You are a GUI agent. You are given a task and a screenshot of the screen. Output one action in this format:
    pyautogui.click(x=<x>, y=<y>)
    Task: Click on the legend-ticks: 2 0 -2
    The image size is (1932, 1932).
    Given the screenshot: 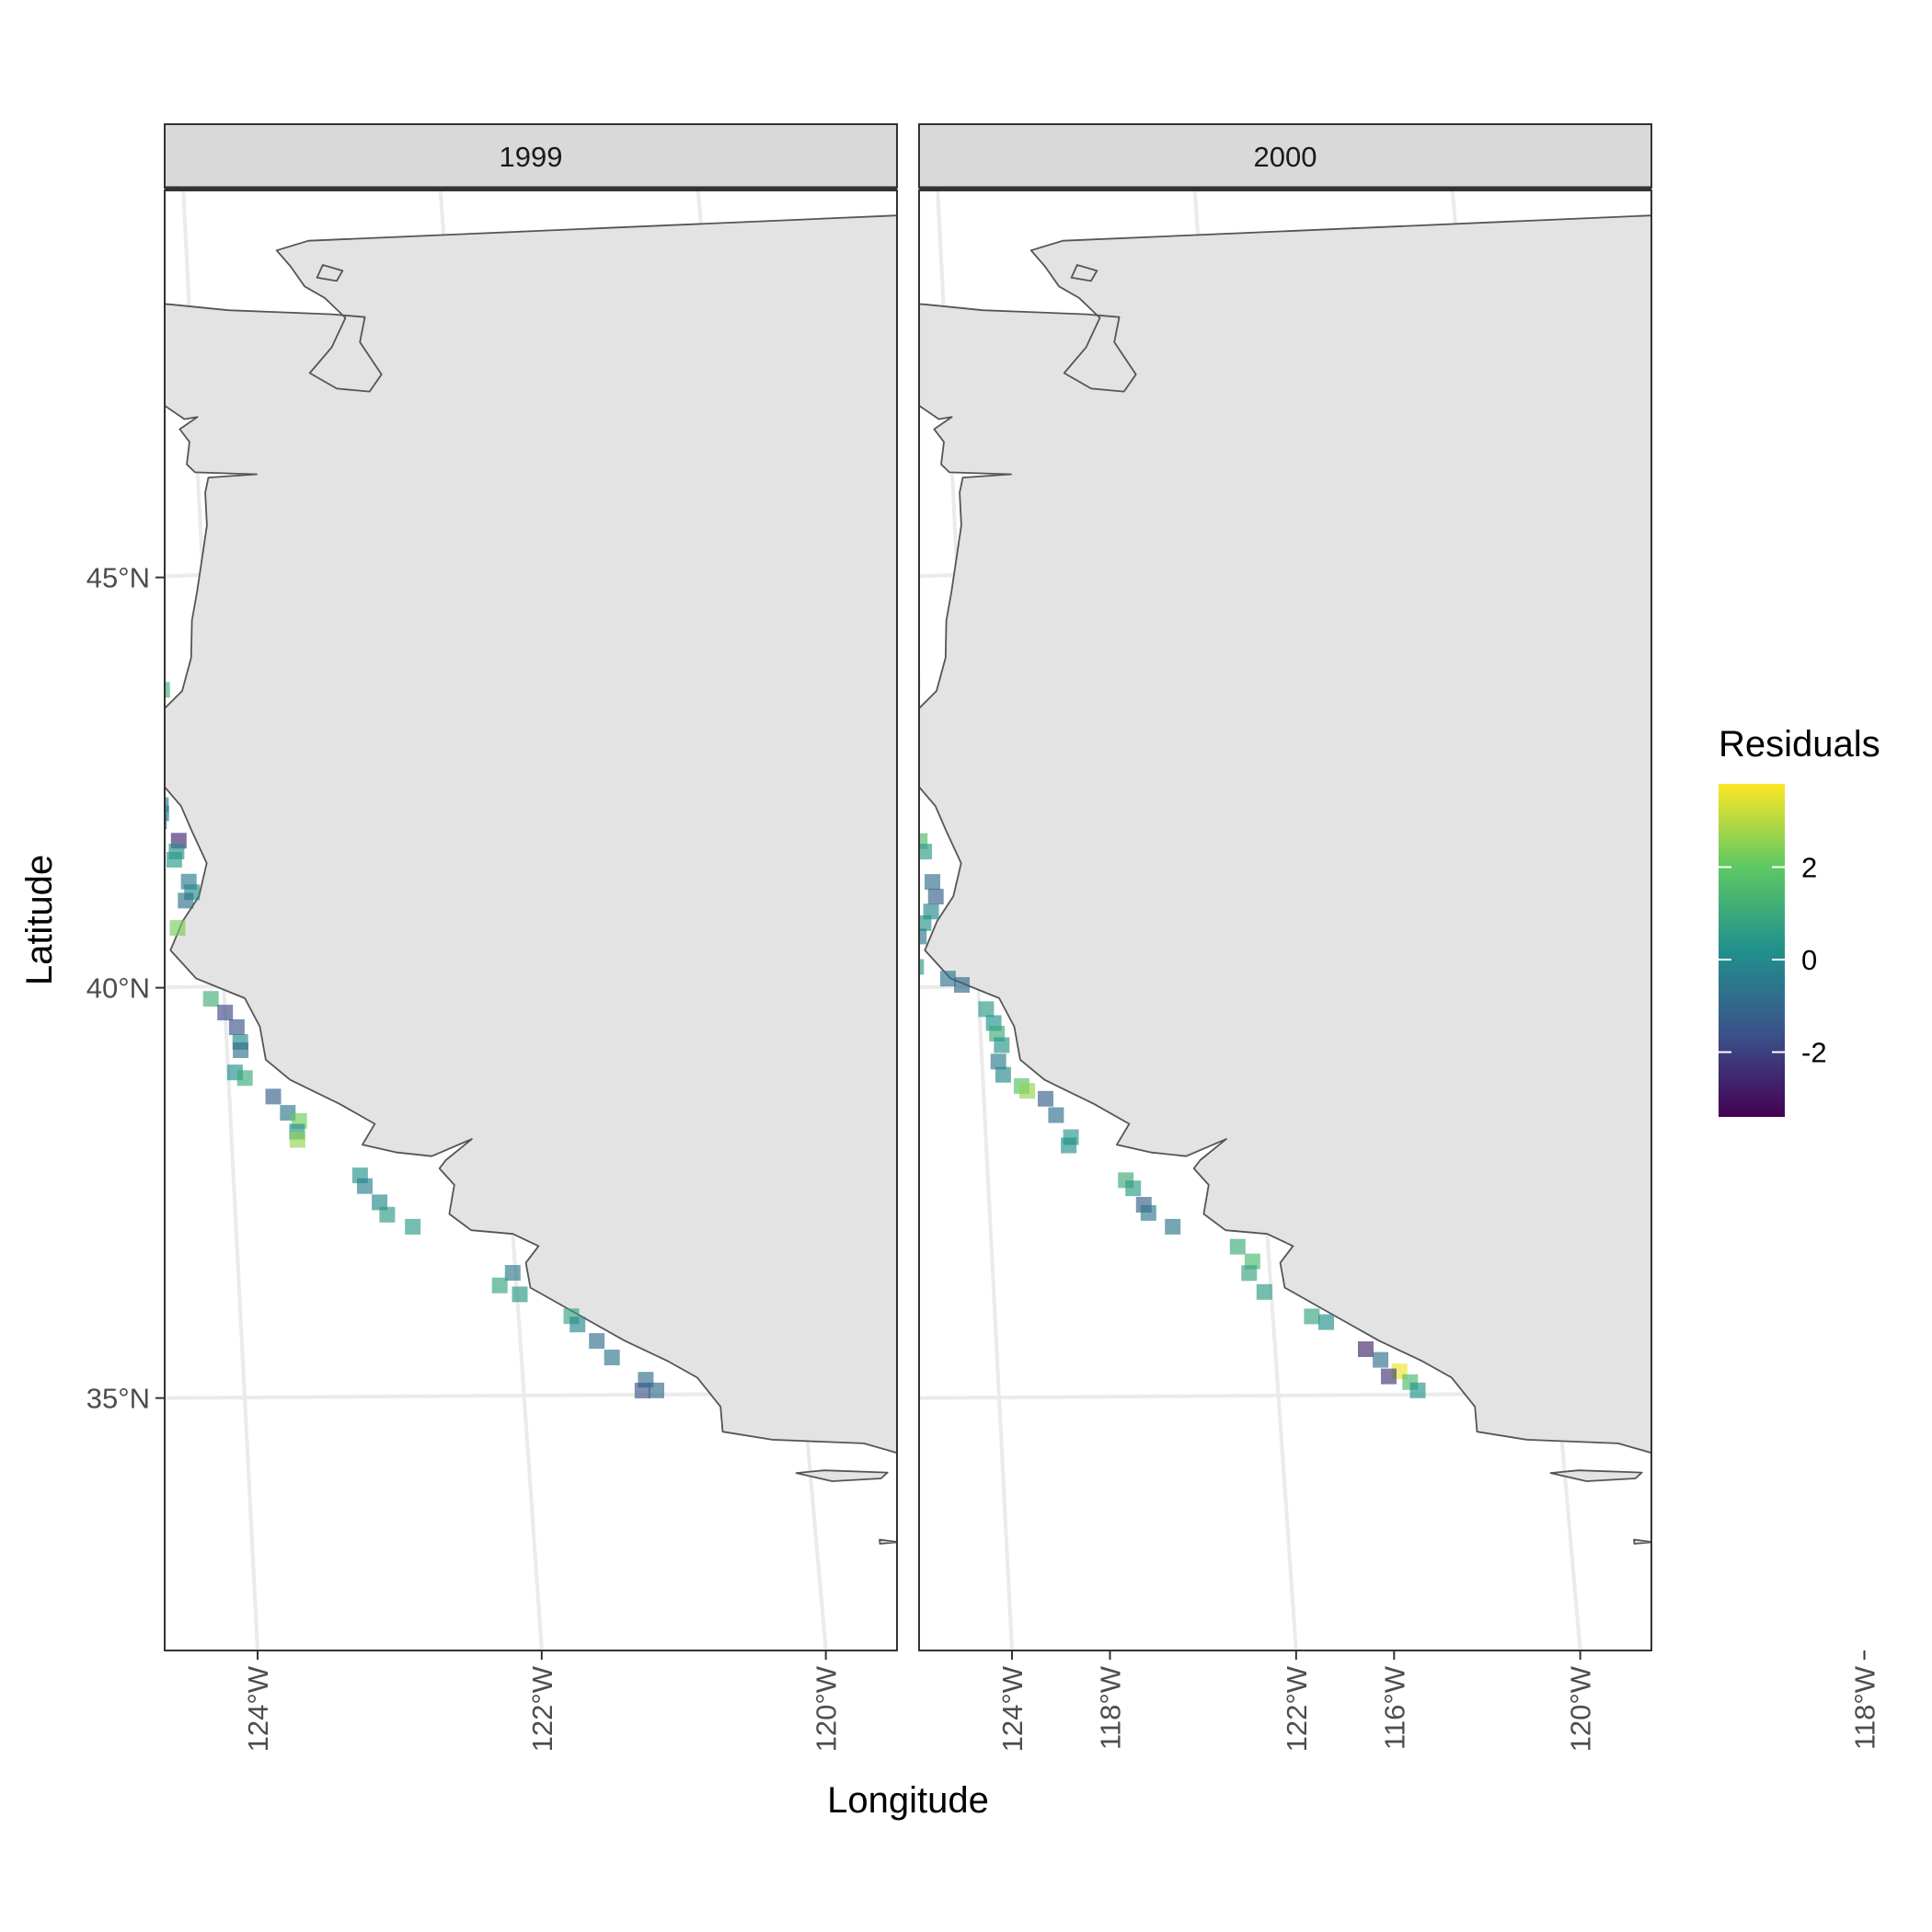 What is the action you would take?
    pyautogui.click(x=1773, y=960)
    